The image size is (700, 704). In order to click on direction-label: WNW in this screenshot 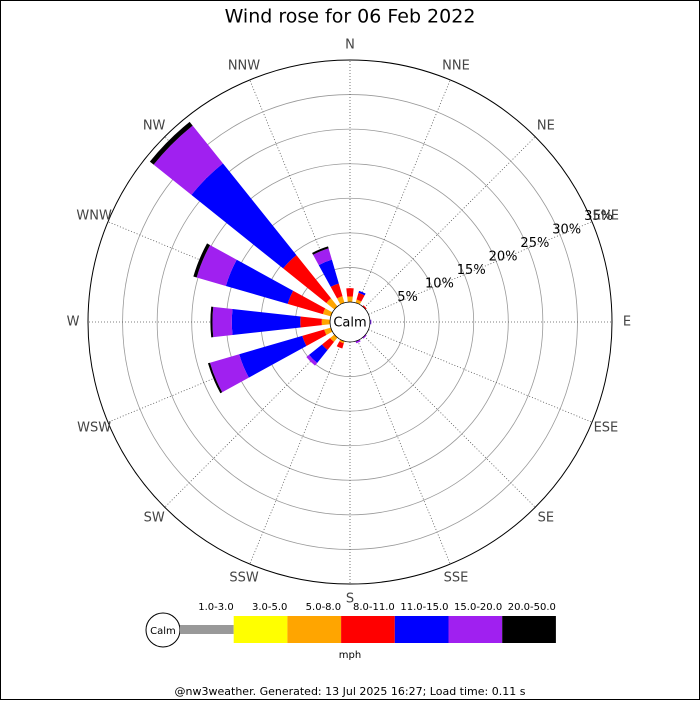, I will do `click(94, 215)`.